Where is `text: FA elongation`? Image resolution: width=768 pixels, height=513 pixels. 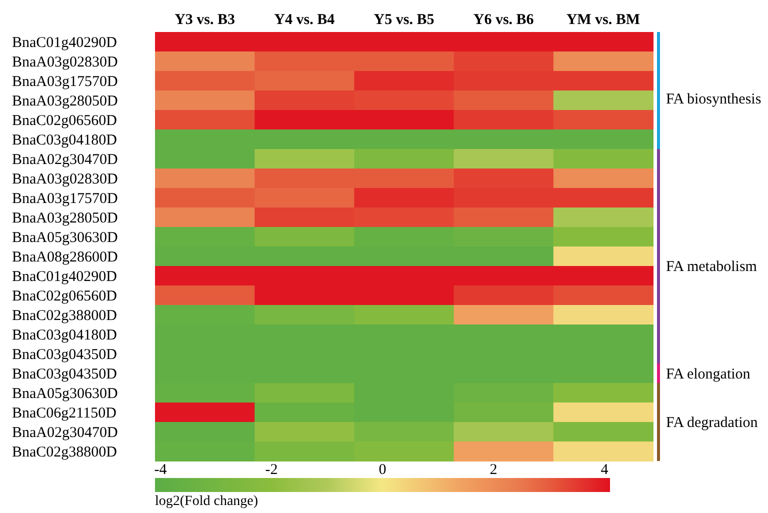 text: FA elongation is located at coordinates (708, 374).